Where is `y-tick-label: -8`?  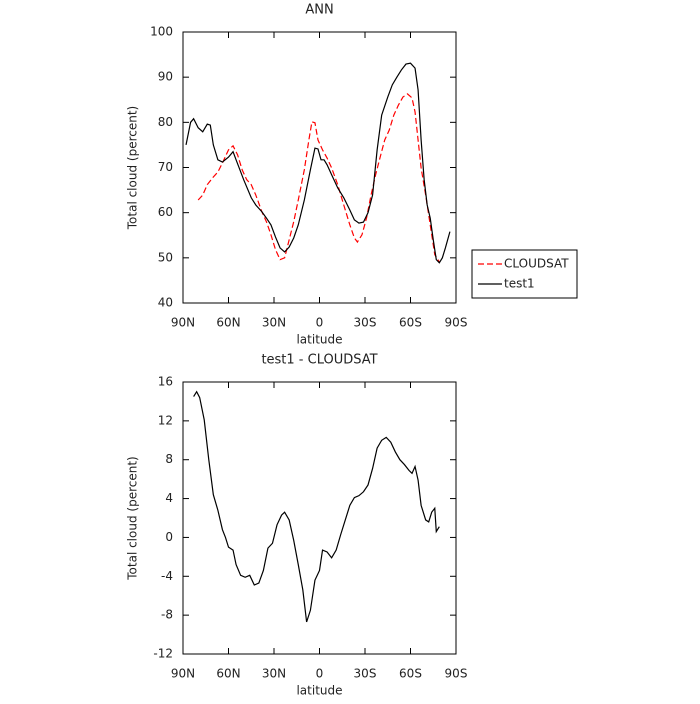 y-tick-label: -8 is located at coordinates (167, 615).